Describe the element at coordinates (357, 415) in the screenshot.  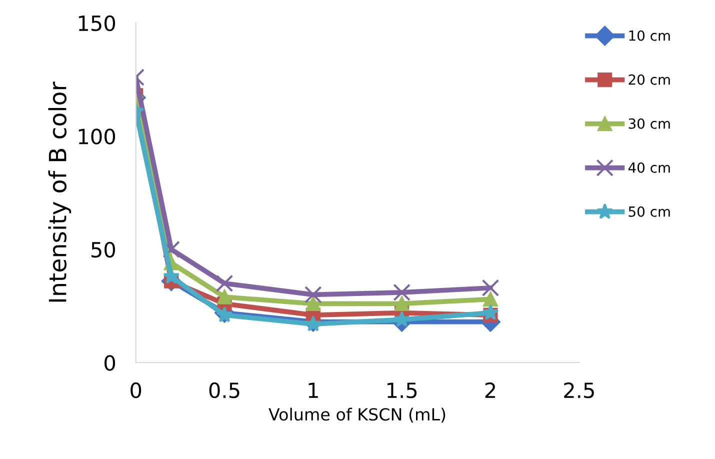
I see `x-axis-title: Volume of KSCN (mL)` at that location.